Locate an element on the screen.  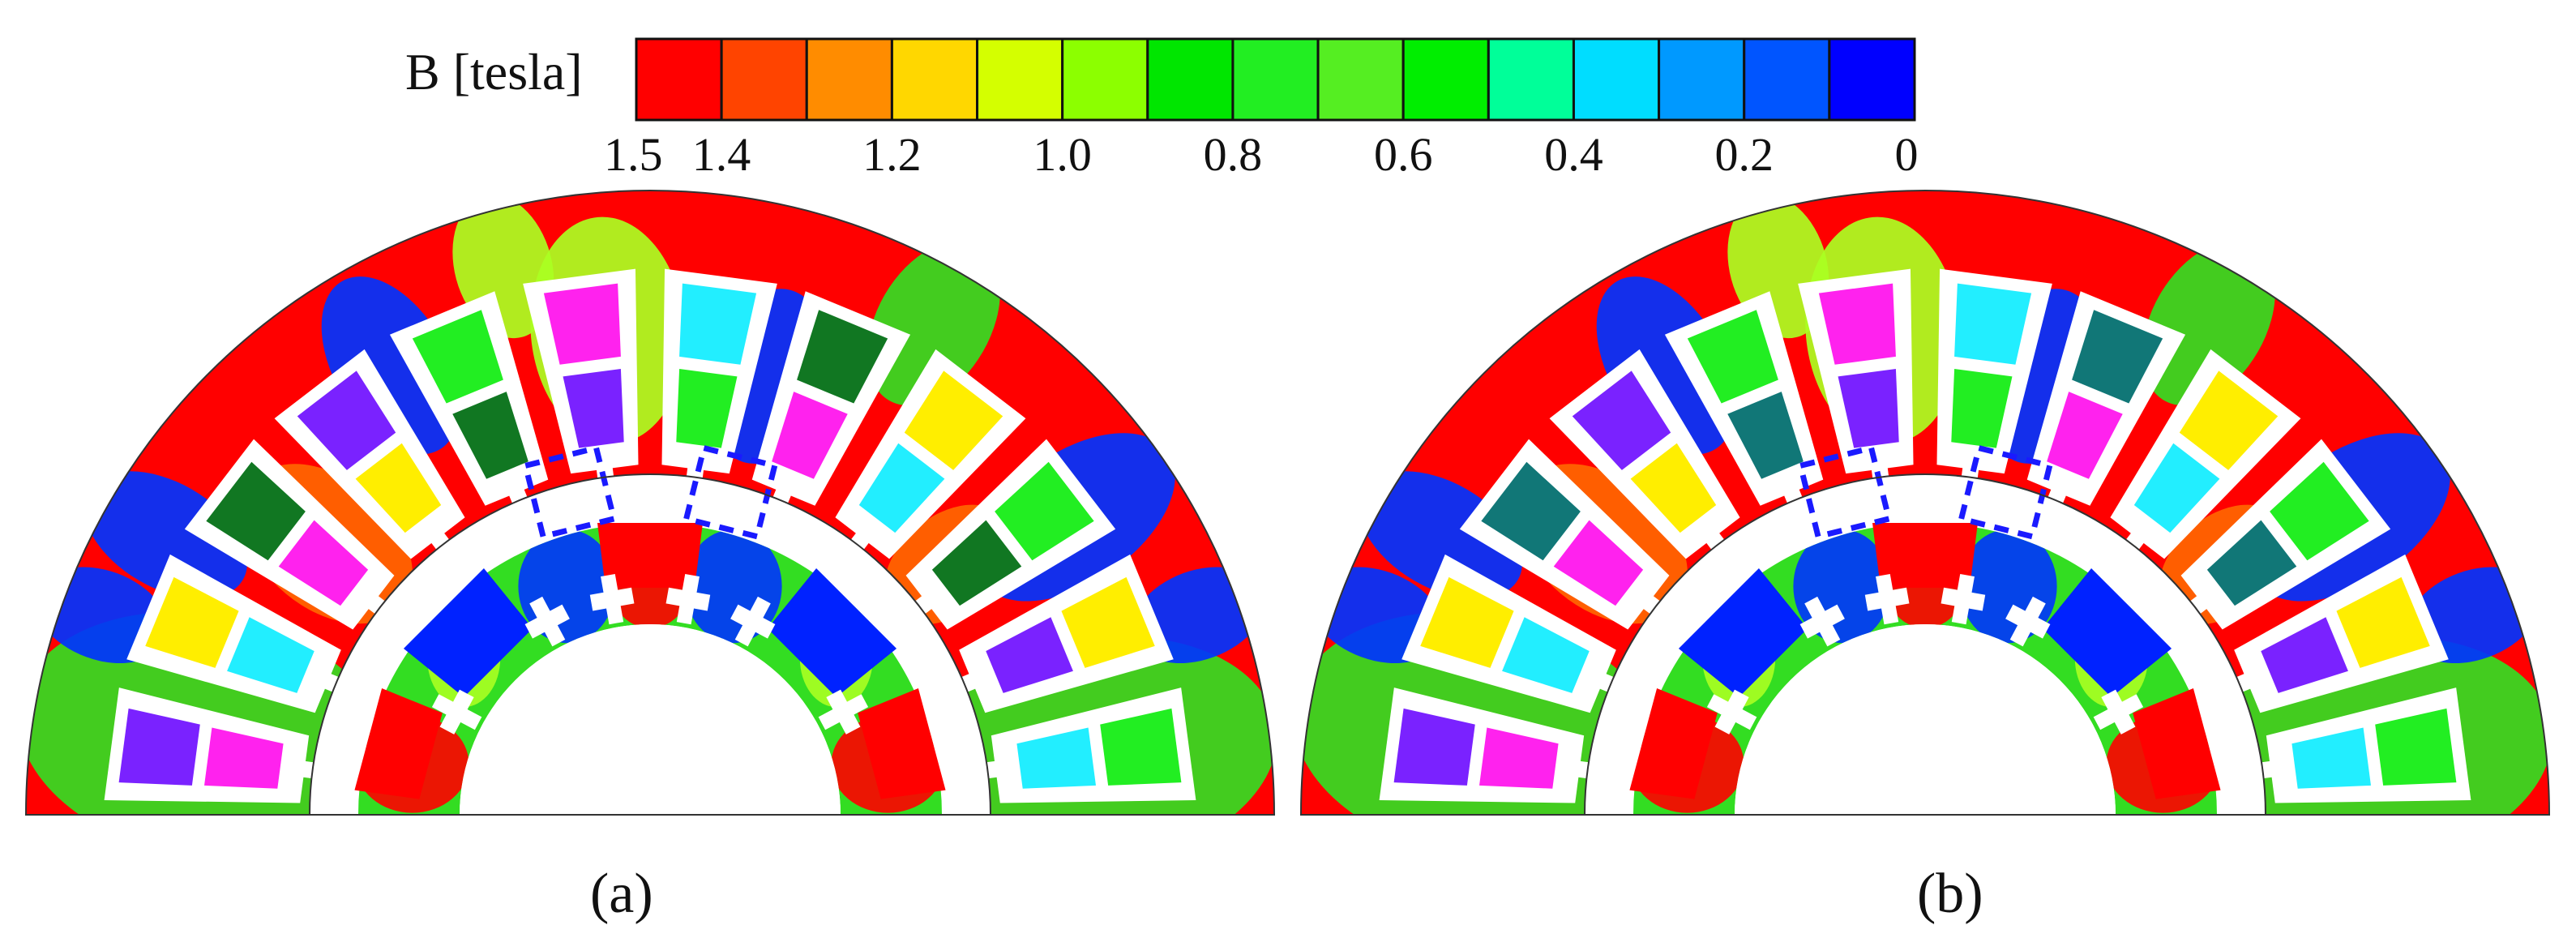
colorbar: B [tesla] 1.5 1.4 1.2 1.0 0.8 0.6 0.4 0.2 0 is located at coordinates (1162, 109).